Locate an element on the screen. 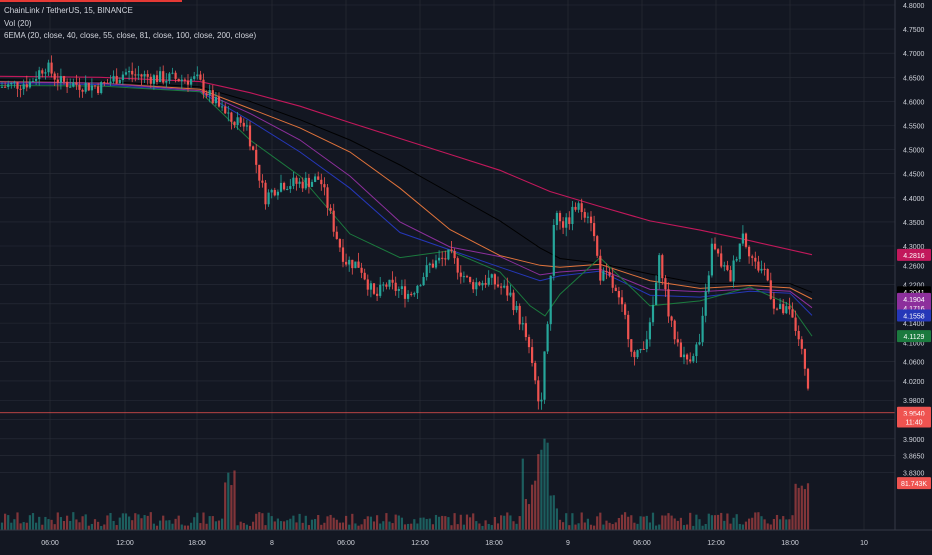 The image size is (932, 555). price-label-text: 4.1904 is located at coordinates (914, 300).